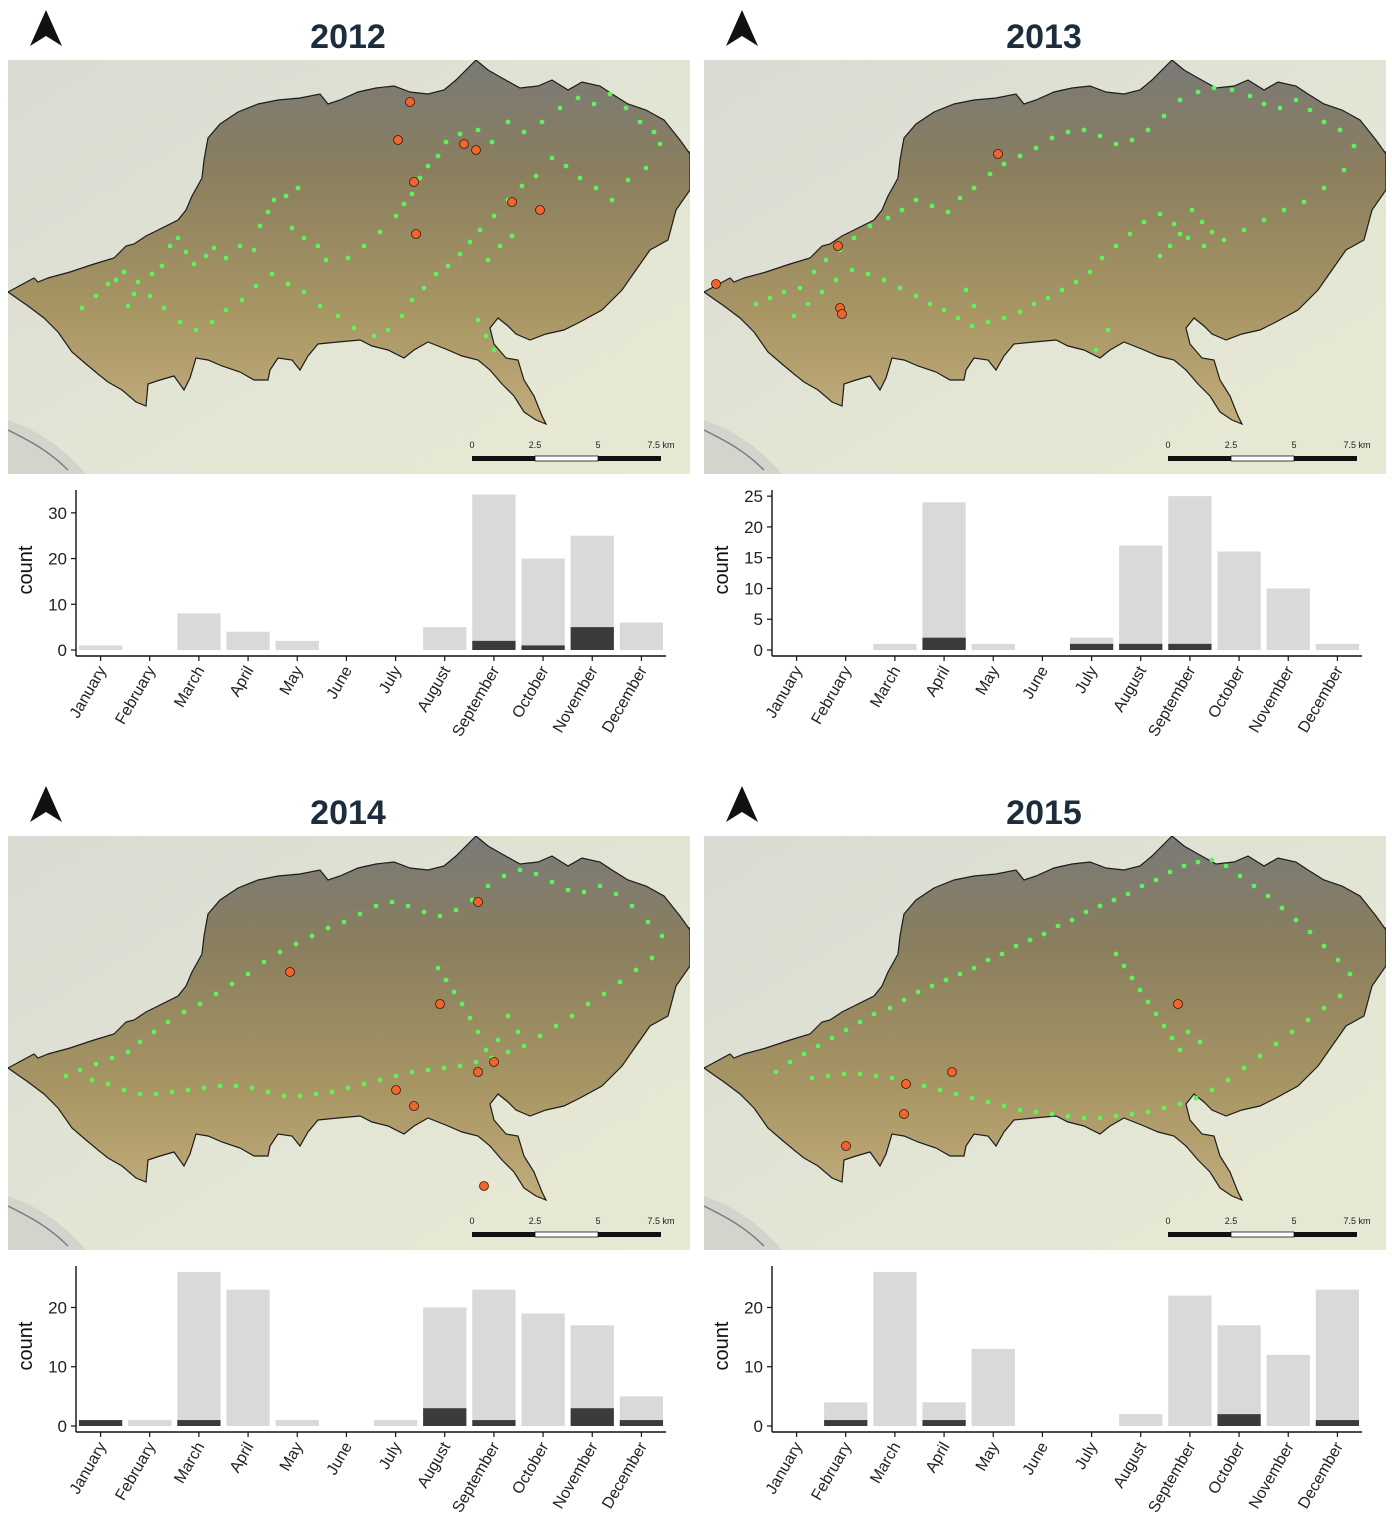  What do you see at coordinates (26, 1345) in the screenshot?
I see `y-axis-label: count` at bounding box center [26, 1345].